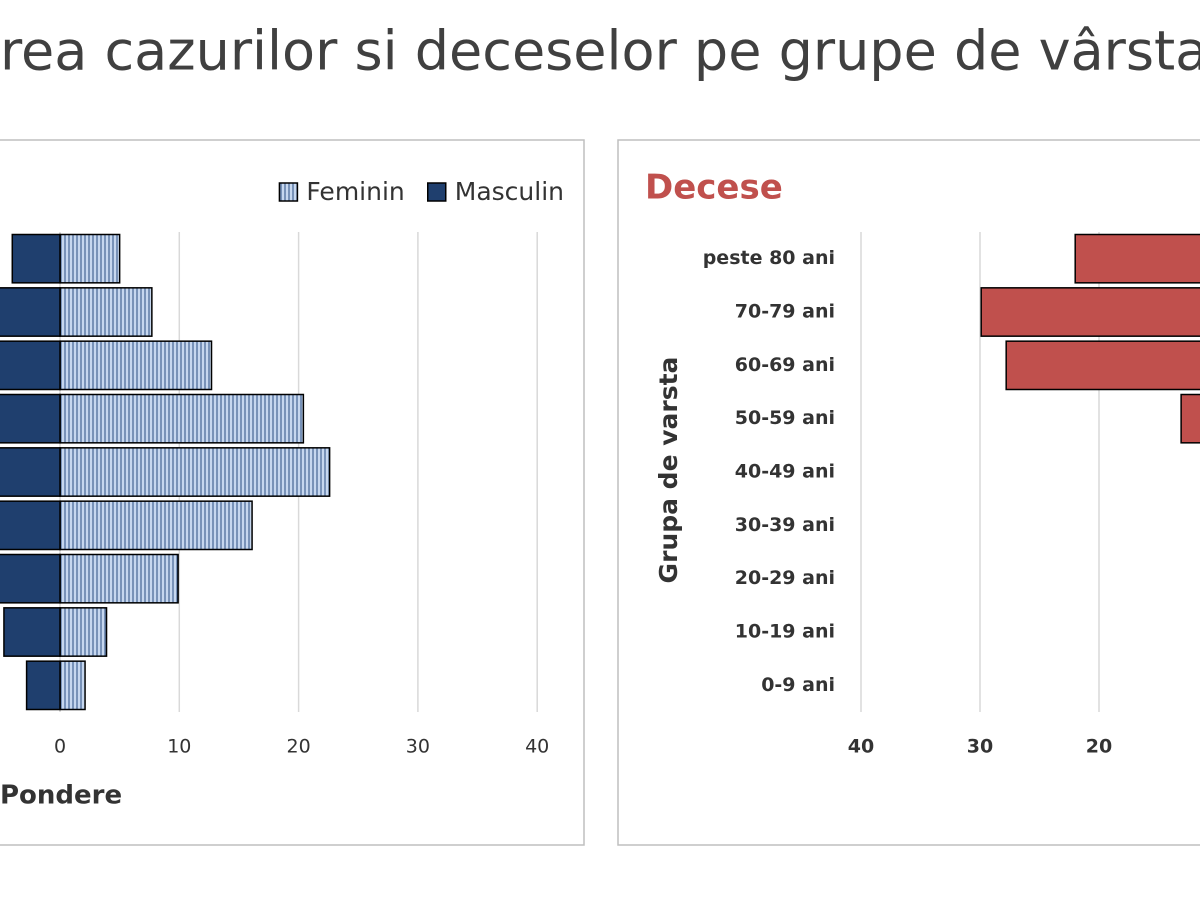  I want to click on y-axis-label: Grupa de varsta, so click(668, 470).